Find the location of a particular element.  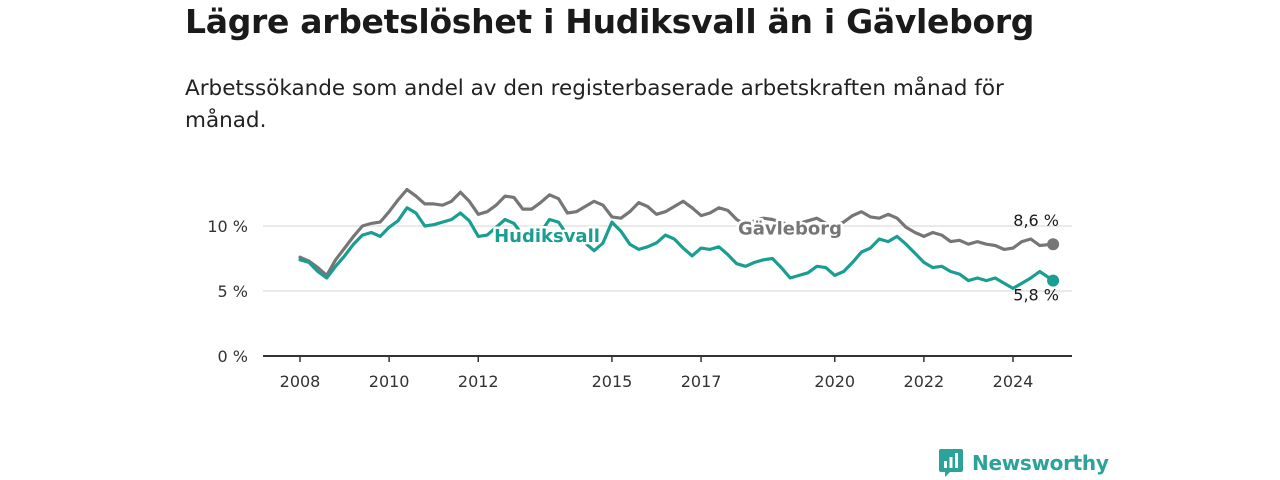

x-tick-label: 2010 is located at coordinates (389, 381).